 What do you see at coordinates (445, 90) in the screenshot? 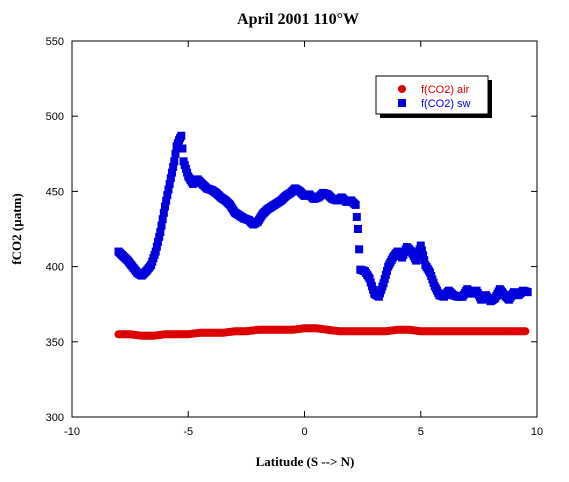
I see `legend-air-label: f(CO2) air` at bounding box center [445, 90].